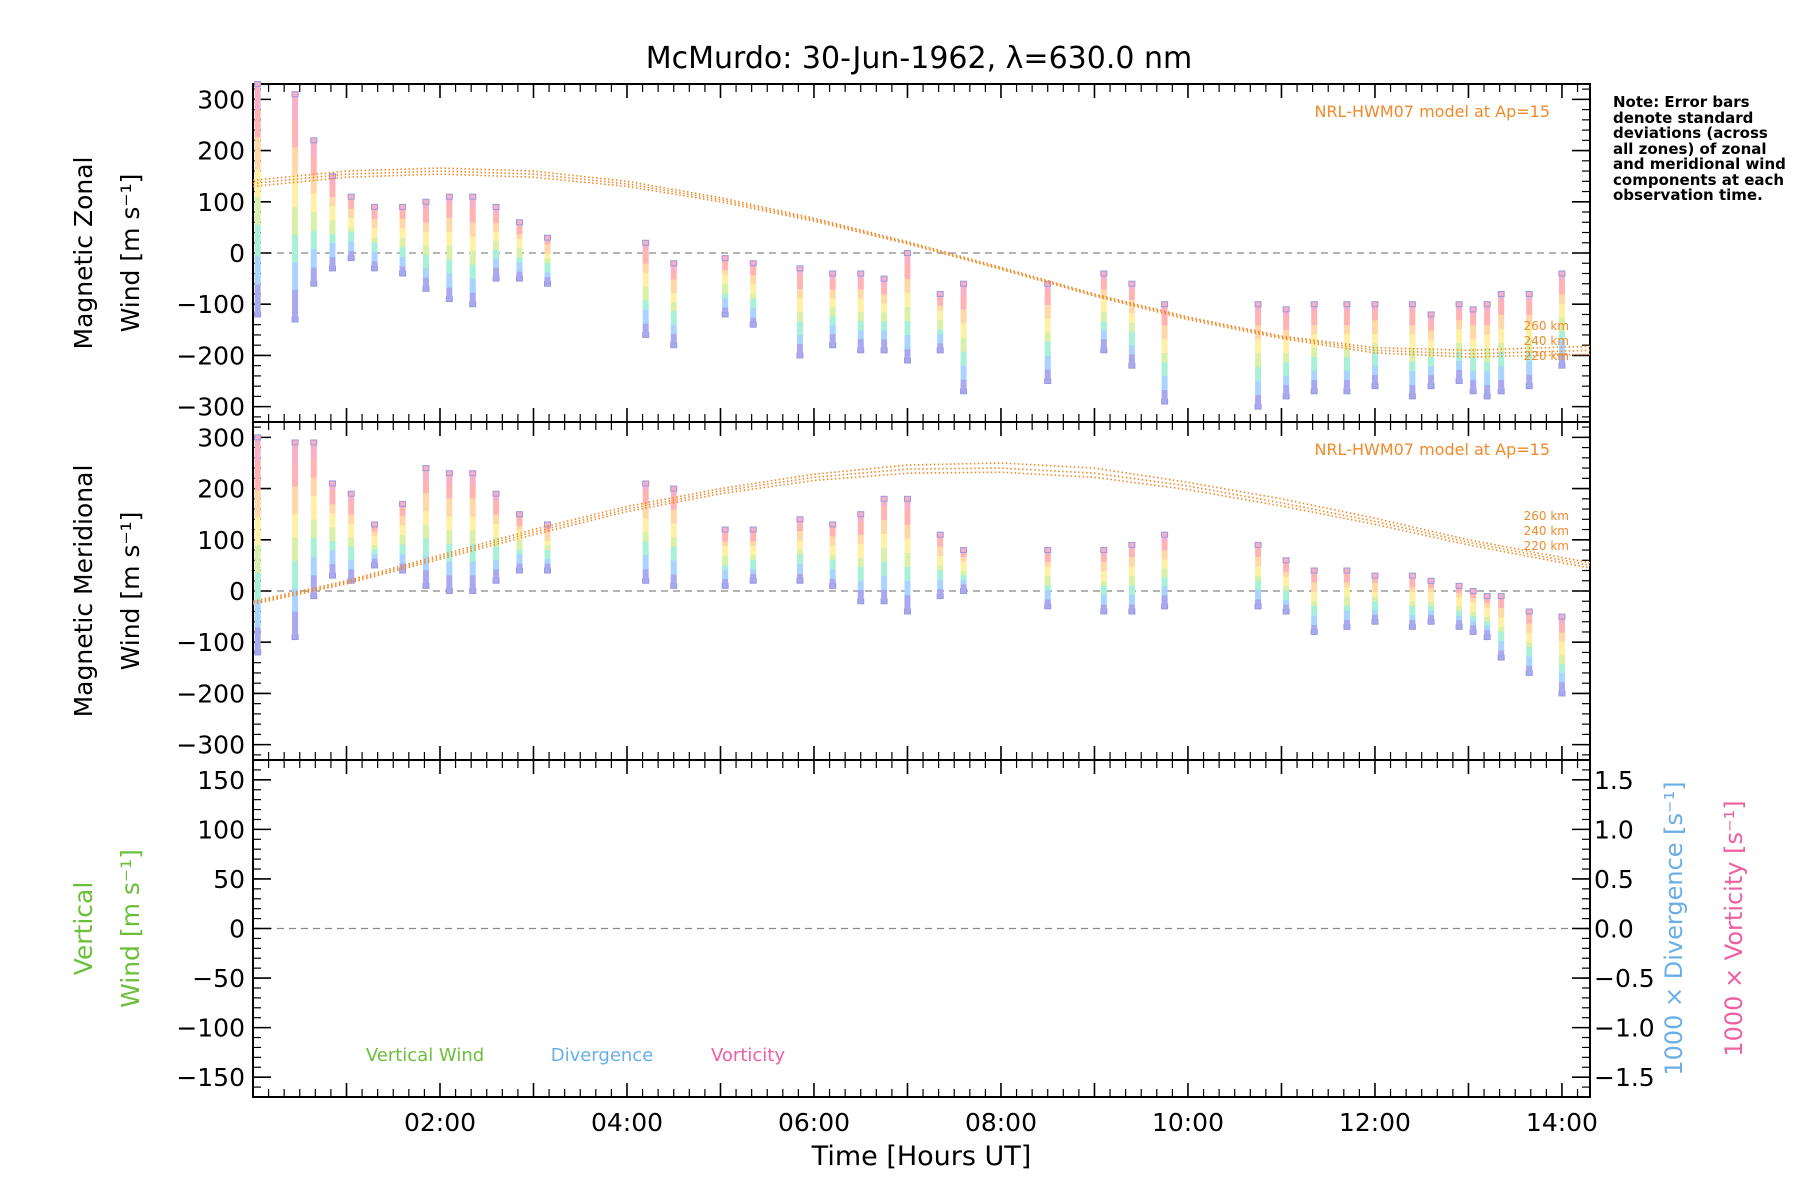 Image resolution: width=1800 pixels, height=1200 pixels. I want to click on x-tick-label: 12:00, so click(1375, 1122).